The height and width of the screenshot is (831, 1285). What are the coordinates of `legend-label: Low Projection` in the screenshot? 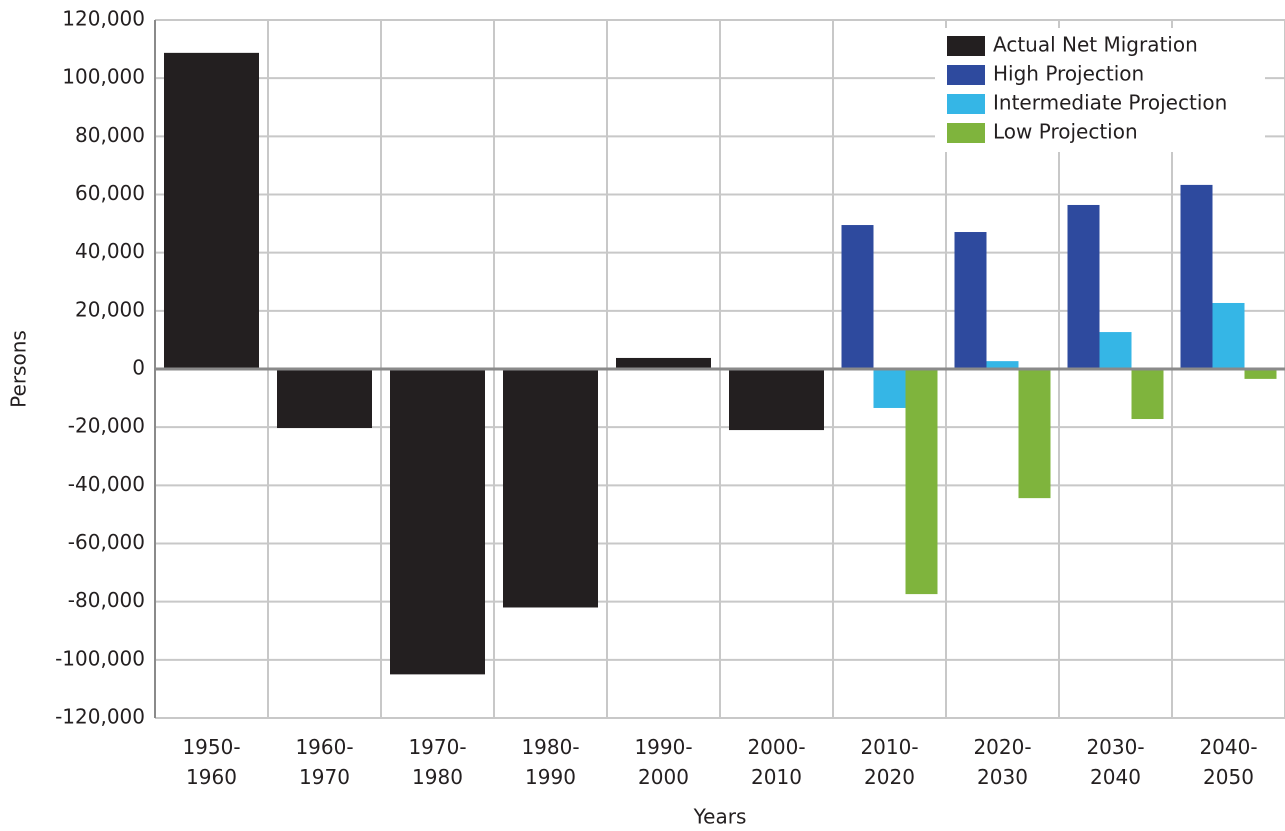 It's located at (1065, 132).